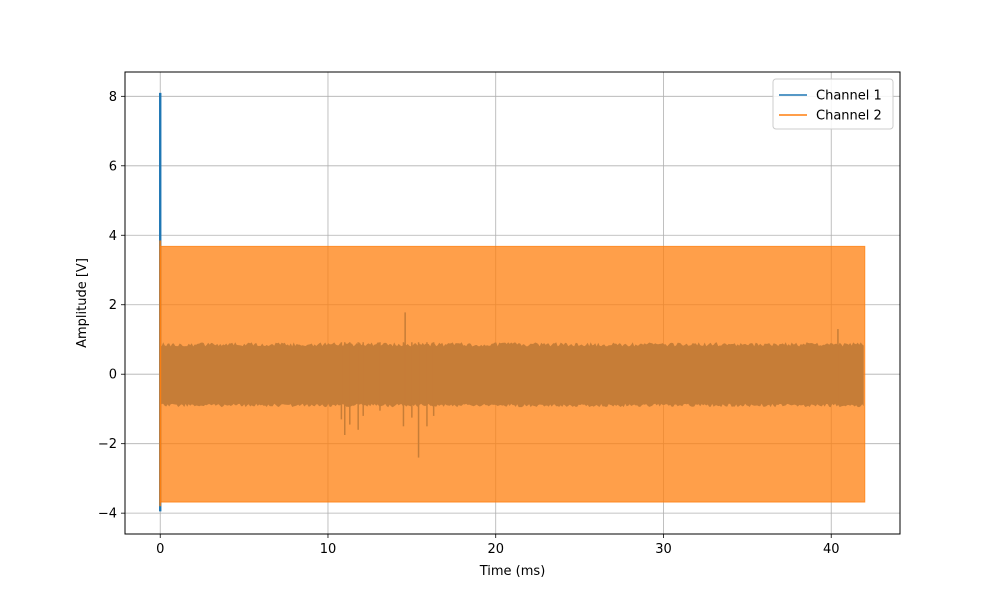 The width and height of the screenshot is (1000, 600). Describe the element at coordinates (107, 444) in the screenshot. I see `y-tick-label: −2` at that location.